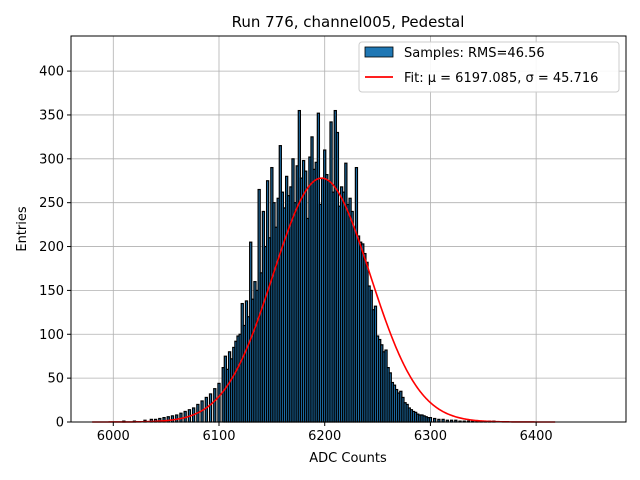 The width and height of the screenshot is (640, 480). Describe the element at coordinates (430, 436) in the screenshot. I see `x-tick-label: 6300` at that location.